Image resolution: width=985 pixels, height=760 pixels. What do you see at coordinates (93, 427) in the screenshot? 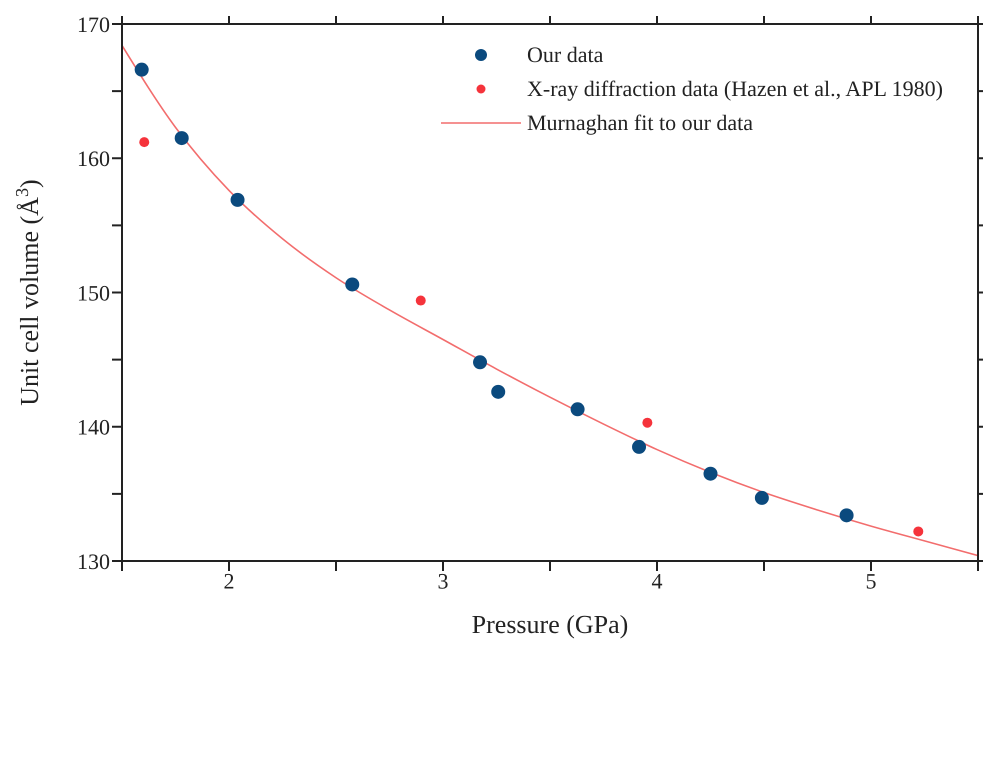
I see `y-tick-label: 140` at bounding box center [93, 427].